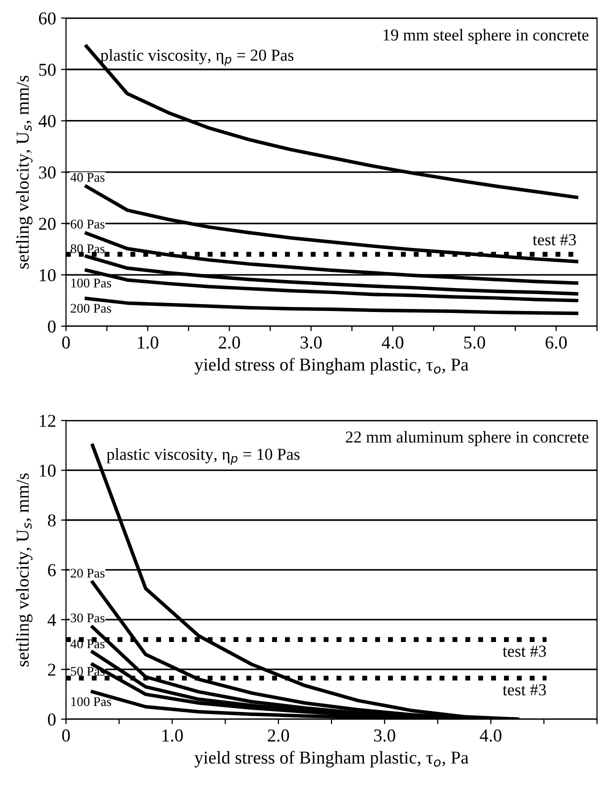 Image resolution: width=600 pixels, height=786 pixels. Describe the element at coordinates (52, 520) in the screenshot. I see `y-tick-label: 8` at that location.